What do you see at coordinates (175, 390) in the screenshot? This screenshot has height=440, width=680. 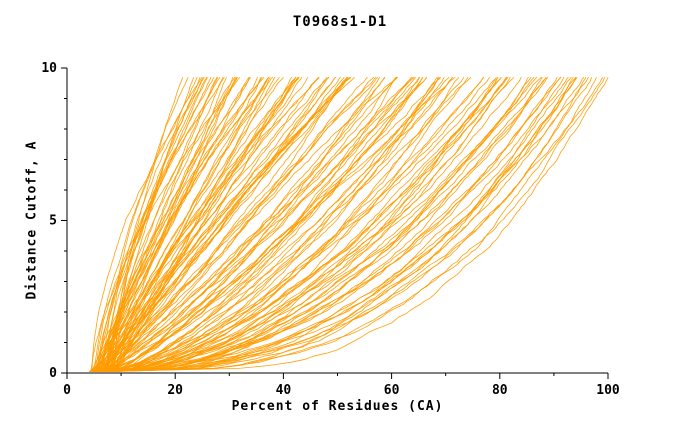 I see `svg-text: 20` at bounding box center [175, 390].